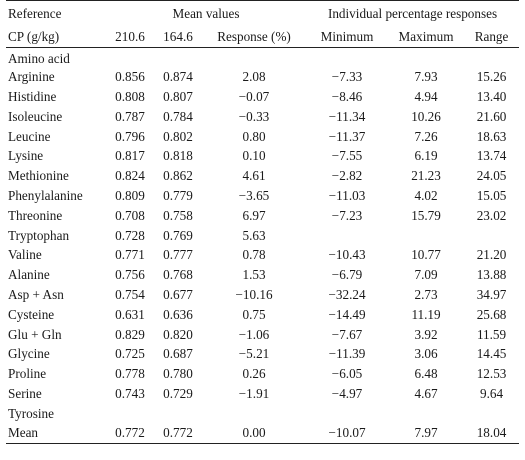 The height and width of the screenshot is (460, 525). What do you see at coordinates (130, 393) in the screenshot?
I see `cell-mean-210: 0.743` at bounding box center [130, 393].